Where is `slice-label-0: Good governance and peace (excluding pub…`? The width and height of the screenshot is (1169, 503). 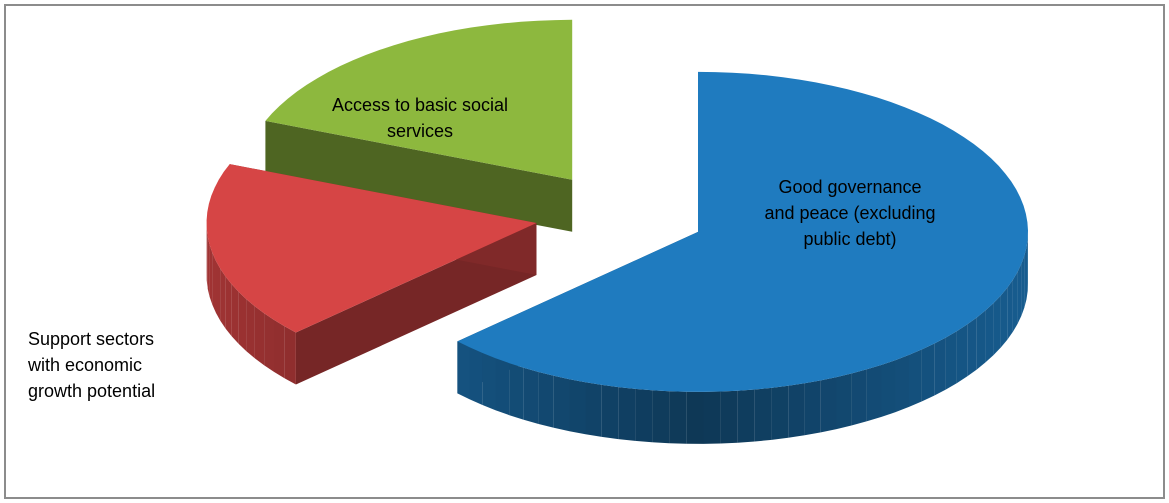 slice-label-0: Good governance and peace (excluding pub… is located at coordinates (850, 213).